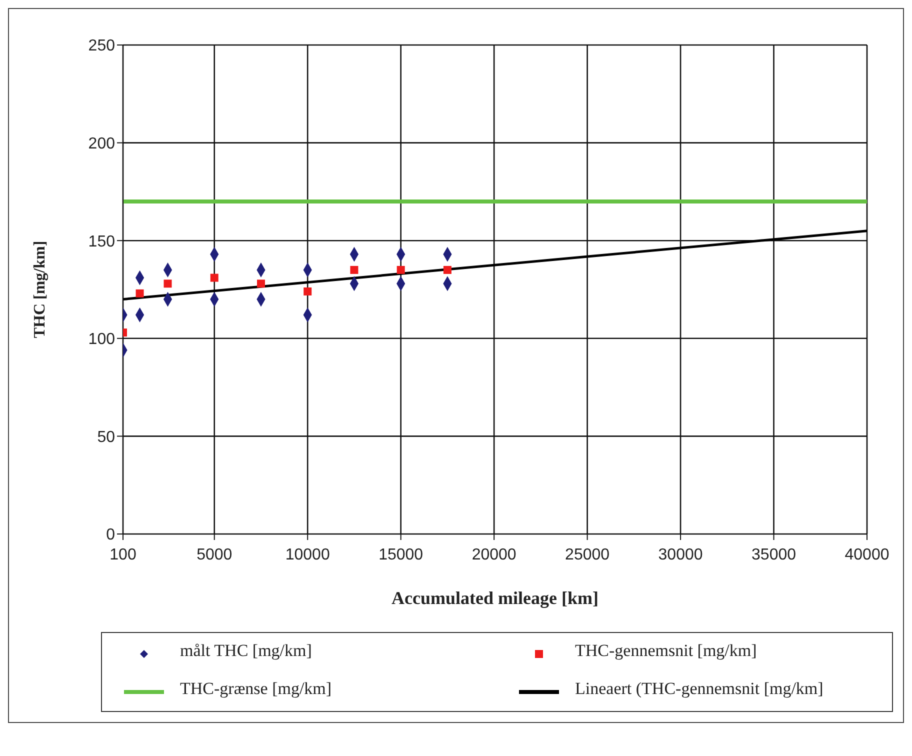 Image resolution: width=912 pixels, height=756 pixels. What do you see at coordinates (102, 46) in the screenshot?
I see `y-tick-label: 250` at bounding box center [102, 46].